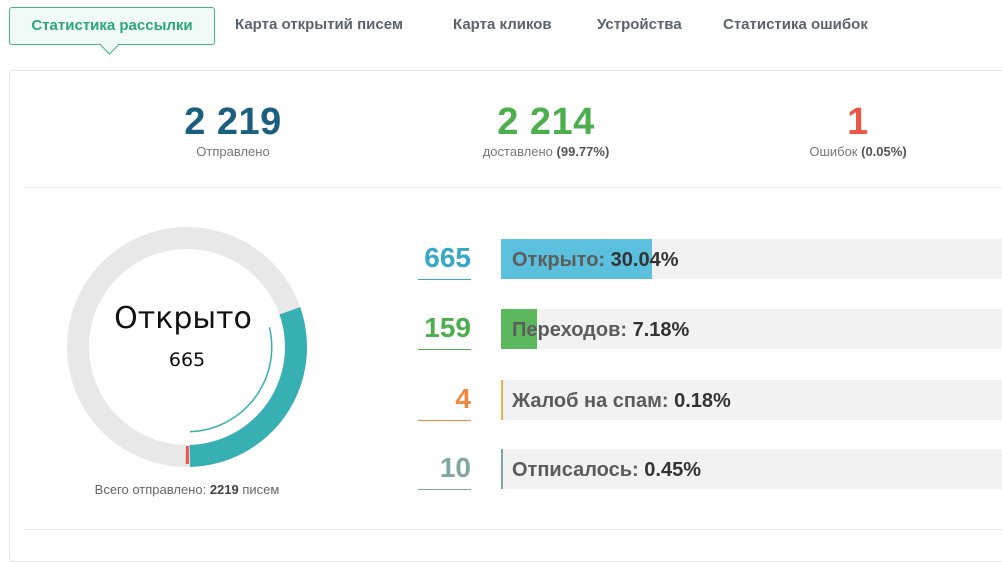  Describe the element at coordinates (519, 329) in the screenshot. I see `metric-clicks-fill` at that location.